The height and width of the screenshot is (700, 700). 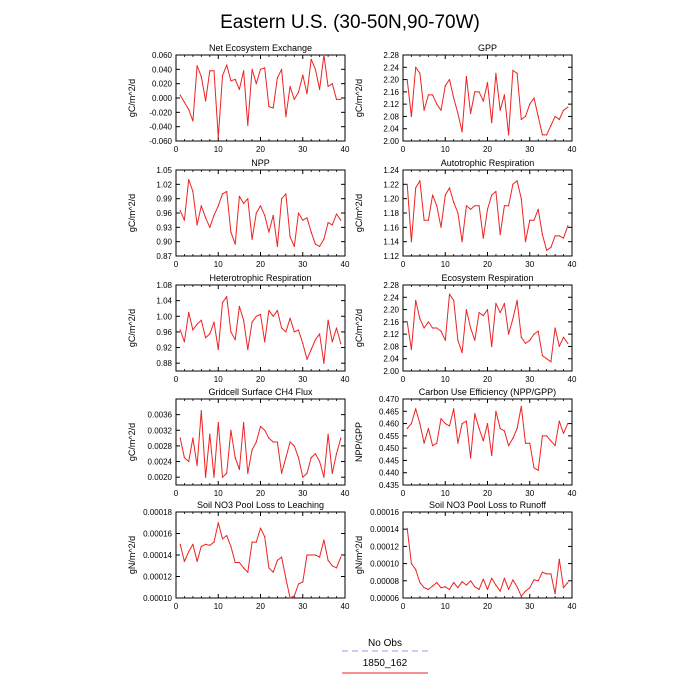 I want to click on x-tick-label: 0, so click(x=403, y=264).